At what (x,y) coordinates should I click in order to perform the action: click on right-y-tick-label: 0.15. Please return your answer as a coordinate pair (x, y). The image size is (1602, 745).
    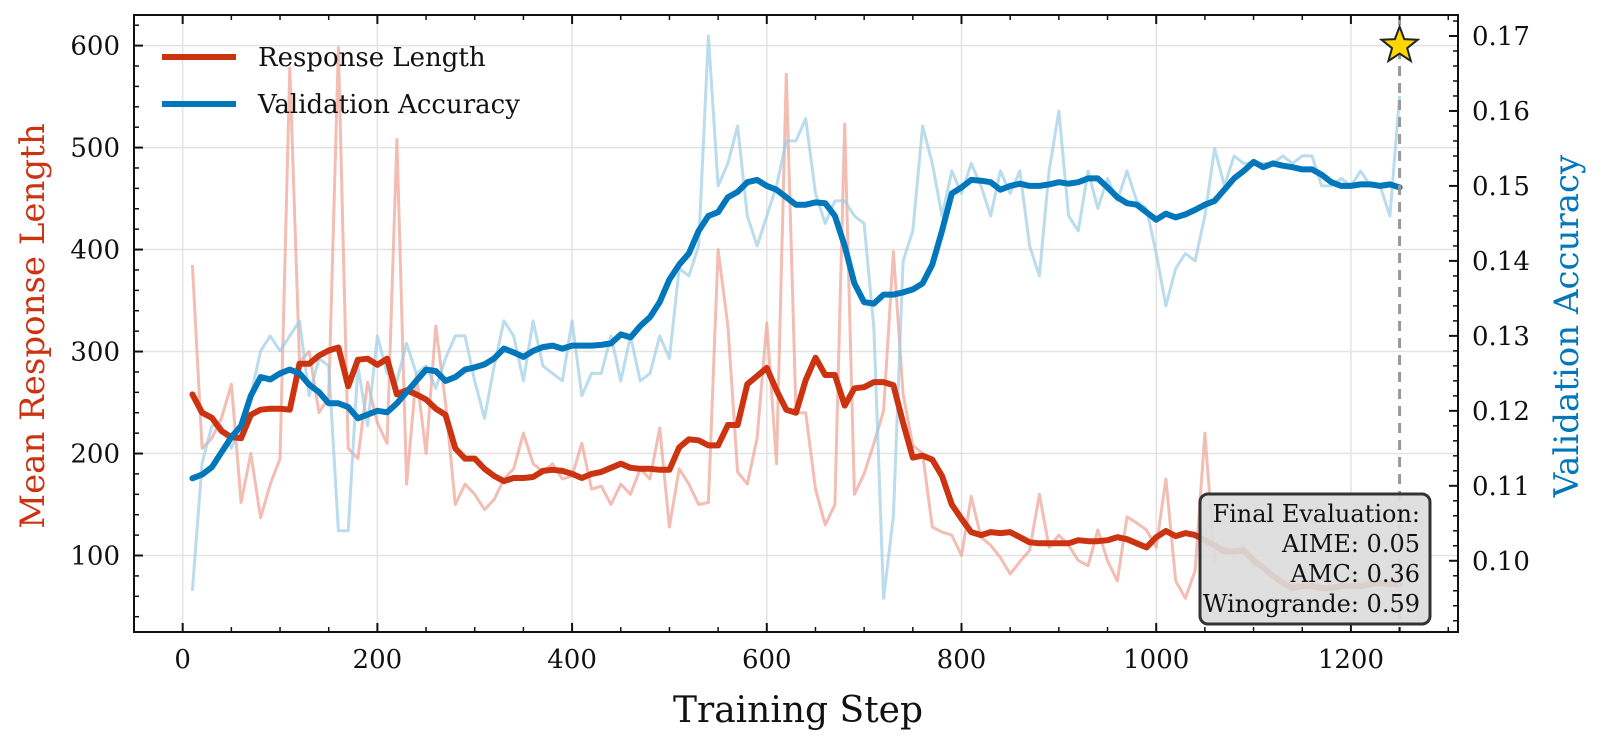
    Looking at the image, I should click on (1501, 187).